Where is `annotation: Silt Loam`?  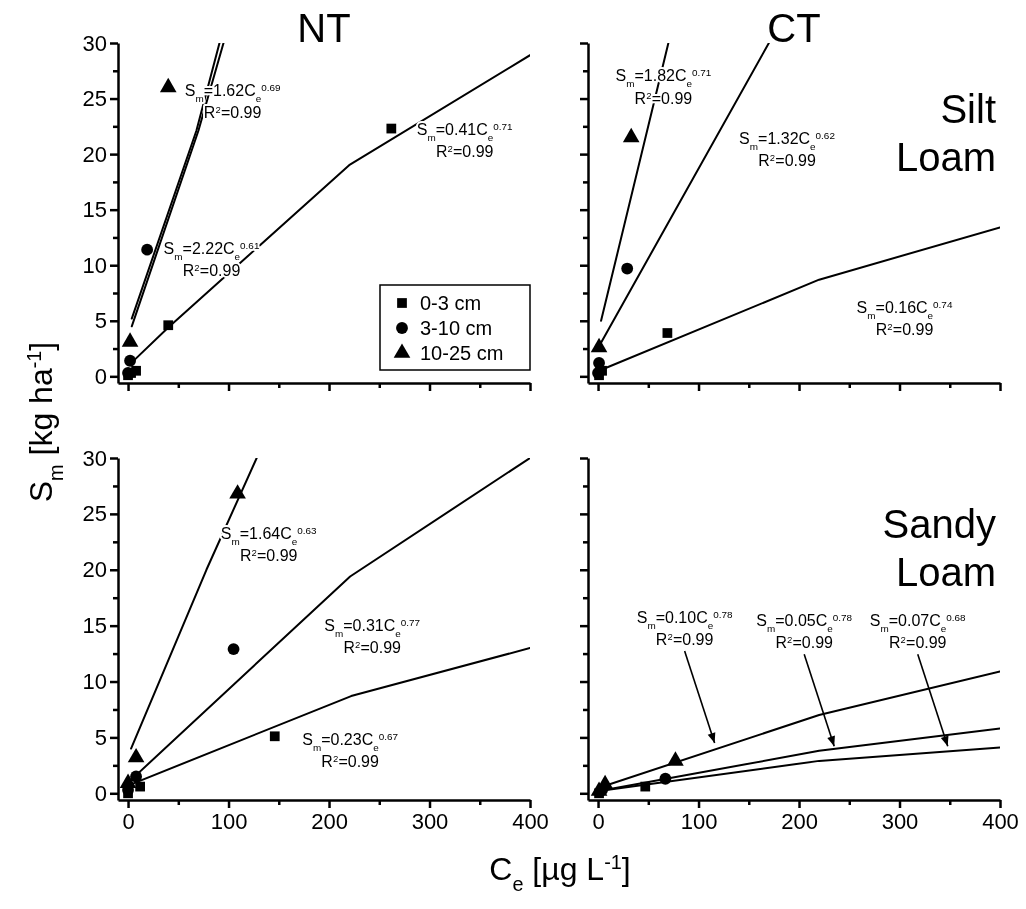
annotation: Silt Loam is located at coordinates (945, 133).